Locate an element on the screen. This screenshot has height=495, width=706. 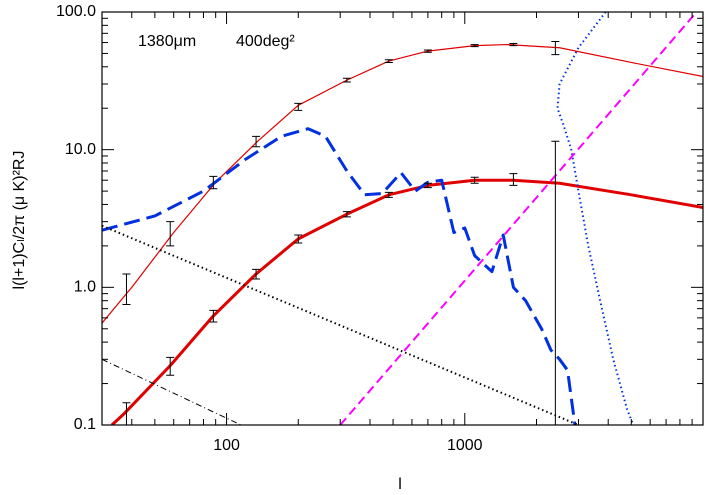
x-axis-label: l is located at coordinates (400, 484).